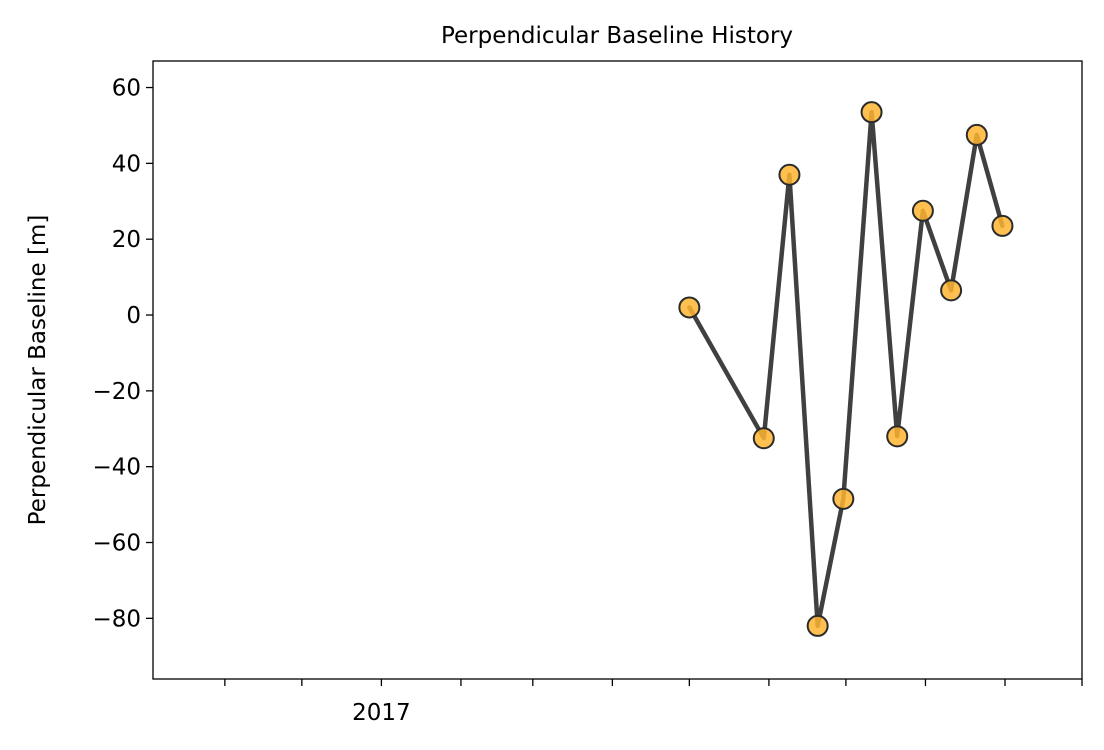 The width and height of the screenshot is (1104, 750). What do you see at coordinates (126, 164) in the screenshot?
I see `y-tick-label: 40` at bounding box center [126, 164].